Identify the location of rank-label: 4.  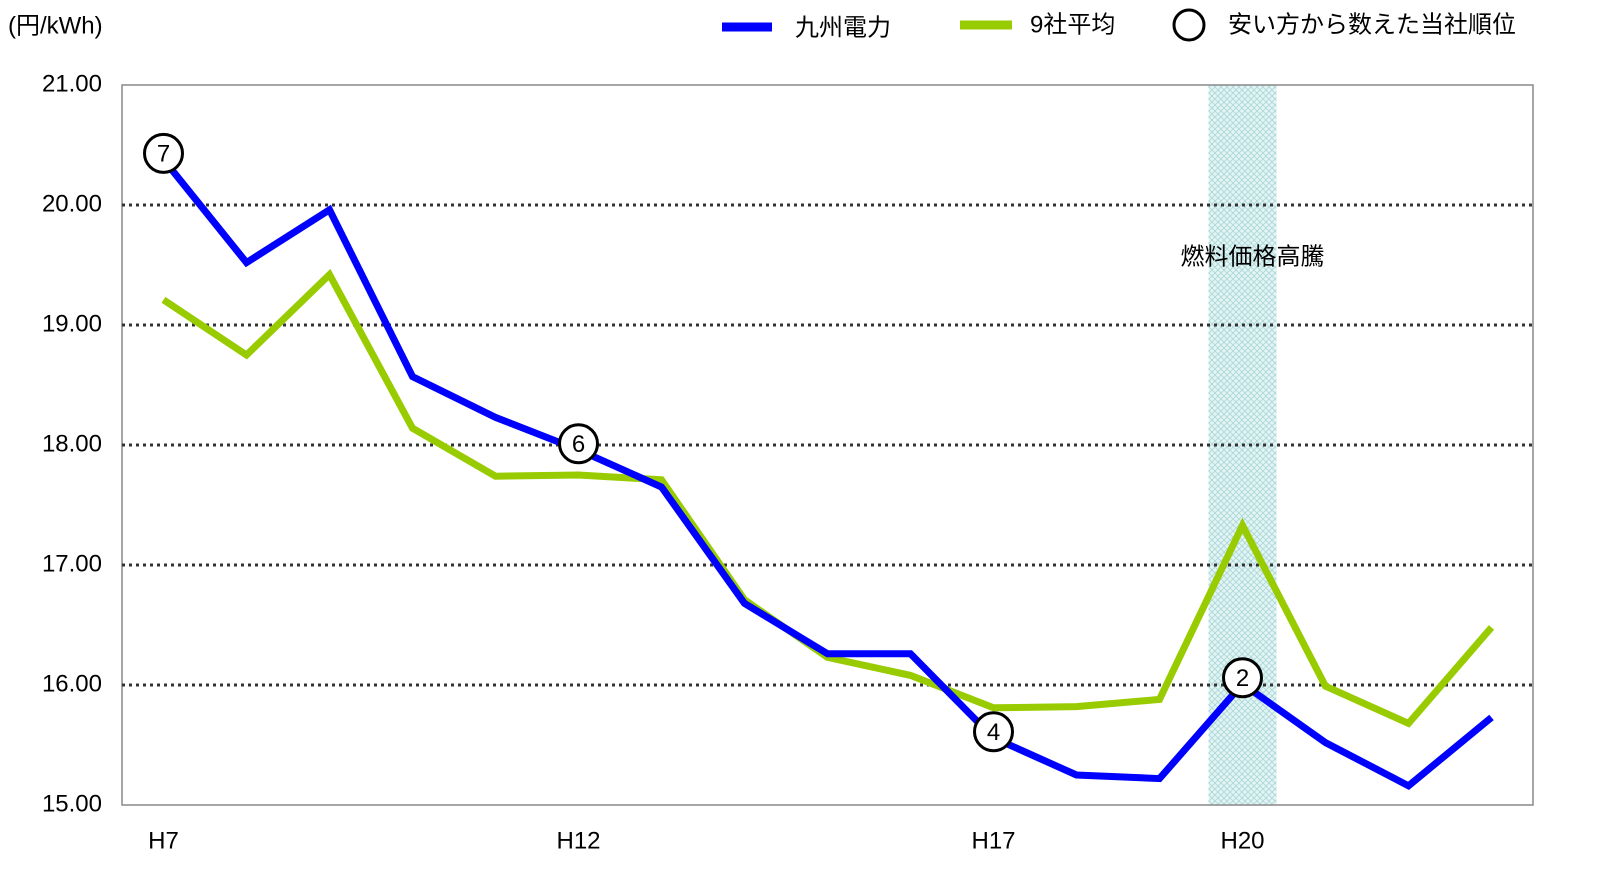
(993, 732).